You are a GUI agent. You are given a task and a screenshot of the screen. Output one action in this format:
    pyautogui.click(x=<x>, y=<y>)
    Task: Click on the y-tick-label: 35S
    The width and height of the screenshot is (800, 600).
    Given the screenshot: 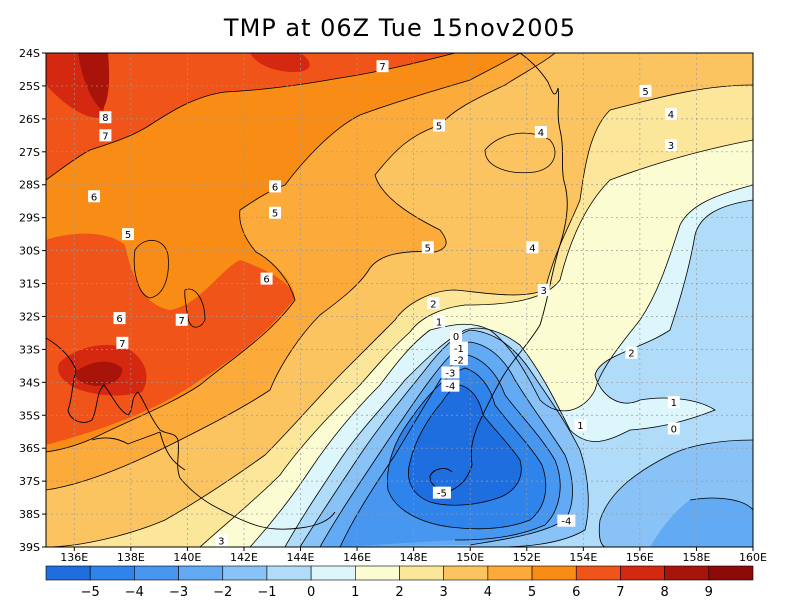 What is the action you would take?
    pyautogui.click(x=29, y=415)
    